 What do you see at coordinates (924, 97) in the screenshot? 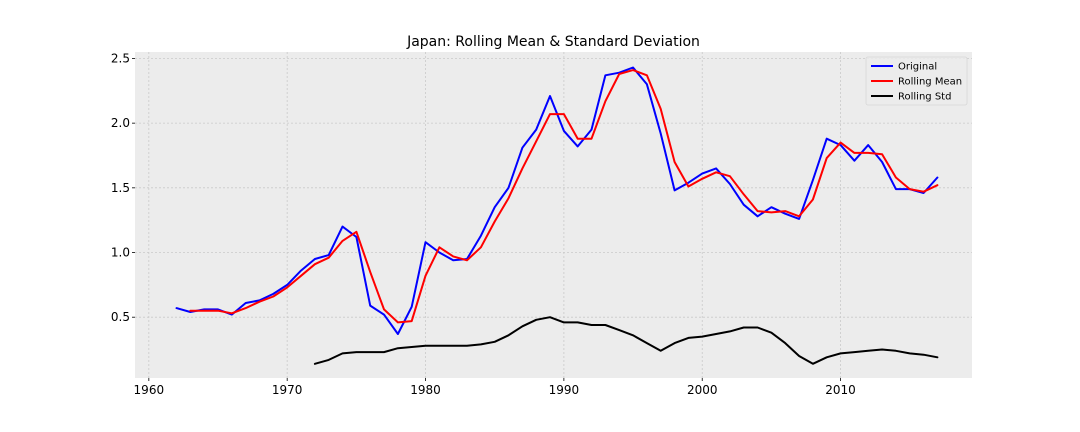
I see `legend-label-rolling-std: Rolling Std` at bounding box center [924, 97].